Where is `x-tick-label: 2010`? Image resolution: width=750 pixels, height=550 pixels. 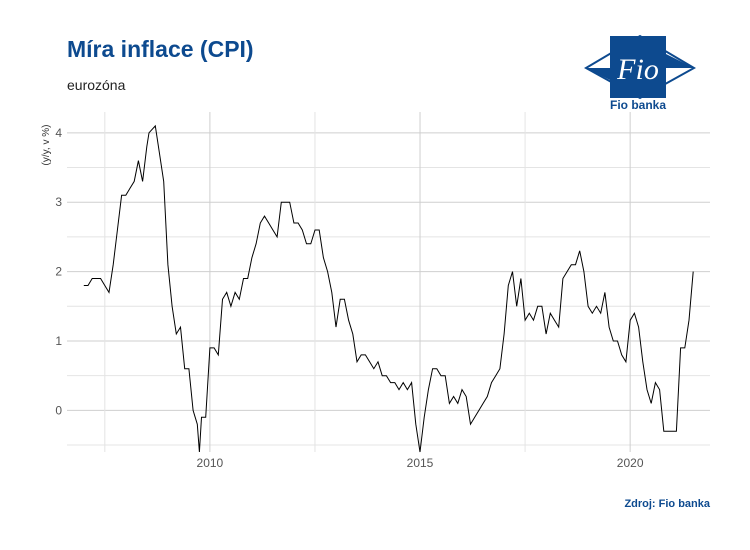 x-tick-label: 2010 is located at coordinates (210, 463).